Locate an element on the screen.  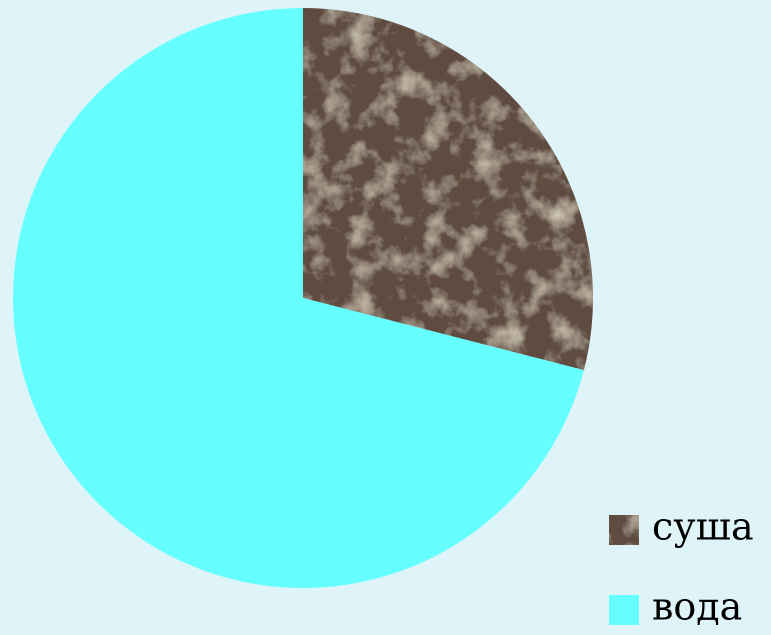
legend-label: суша is located at coordinates (703, 527).